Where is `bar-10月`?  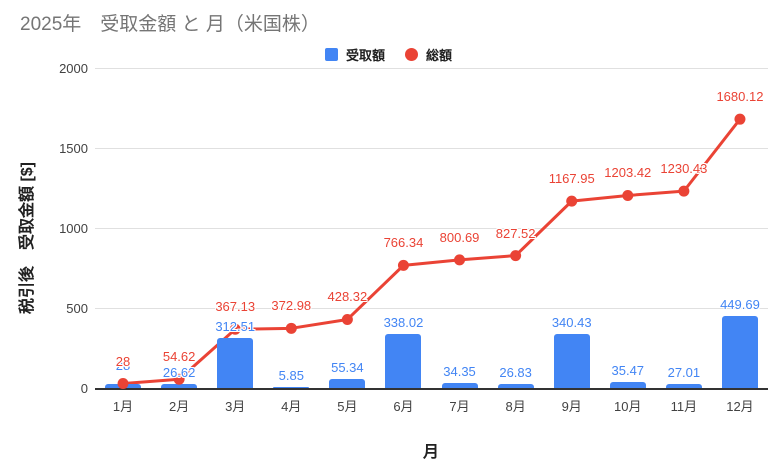 bar-10月 is located at coordinates (627, 385).